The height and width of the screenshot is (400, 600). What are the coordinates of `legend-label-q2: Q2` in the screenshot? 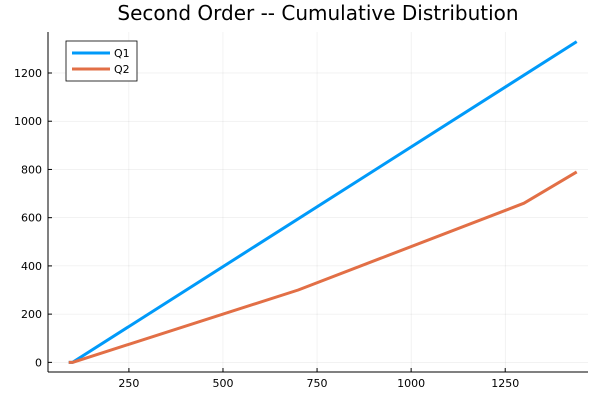 It's located at (122, 69).